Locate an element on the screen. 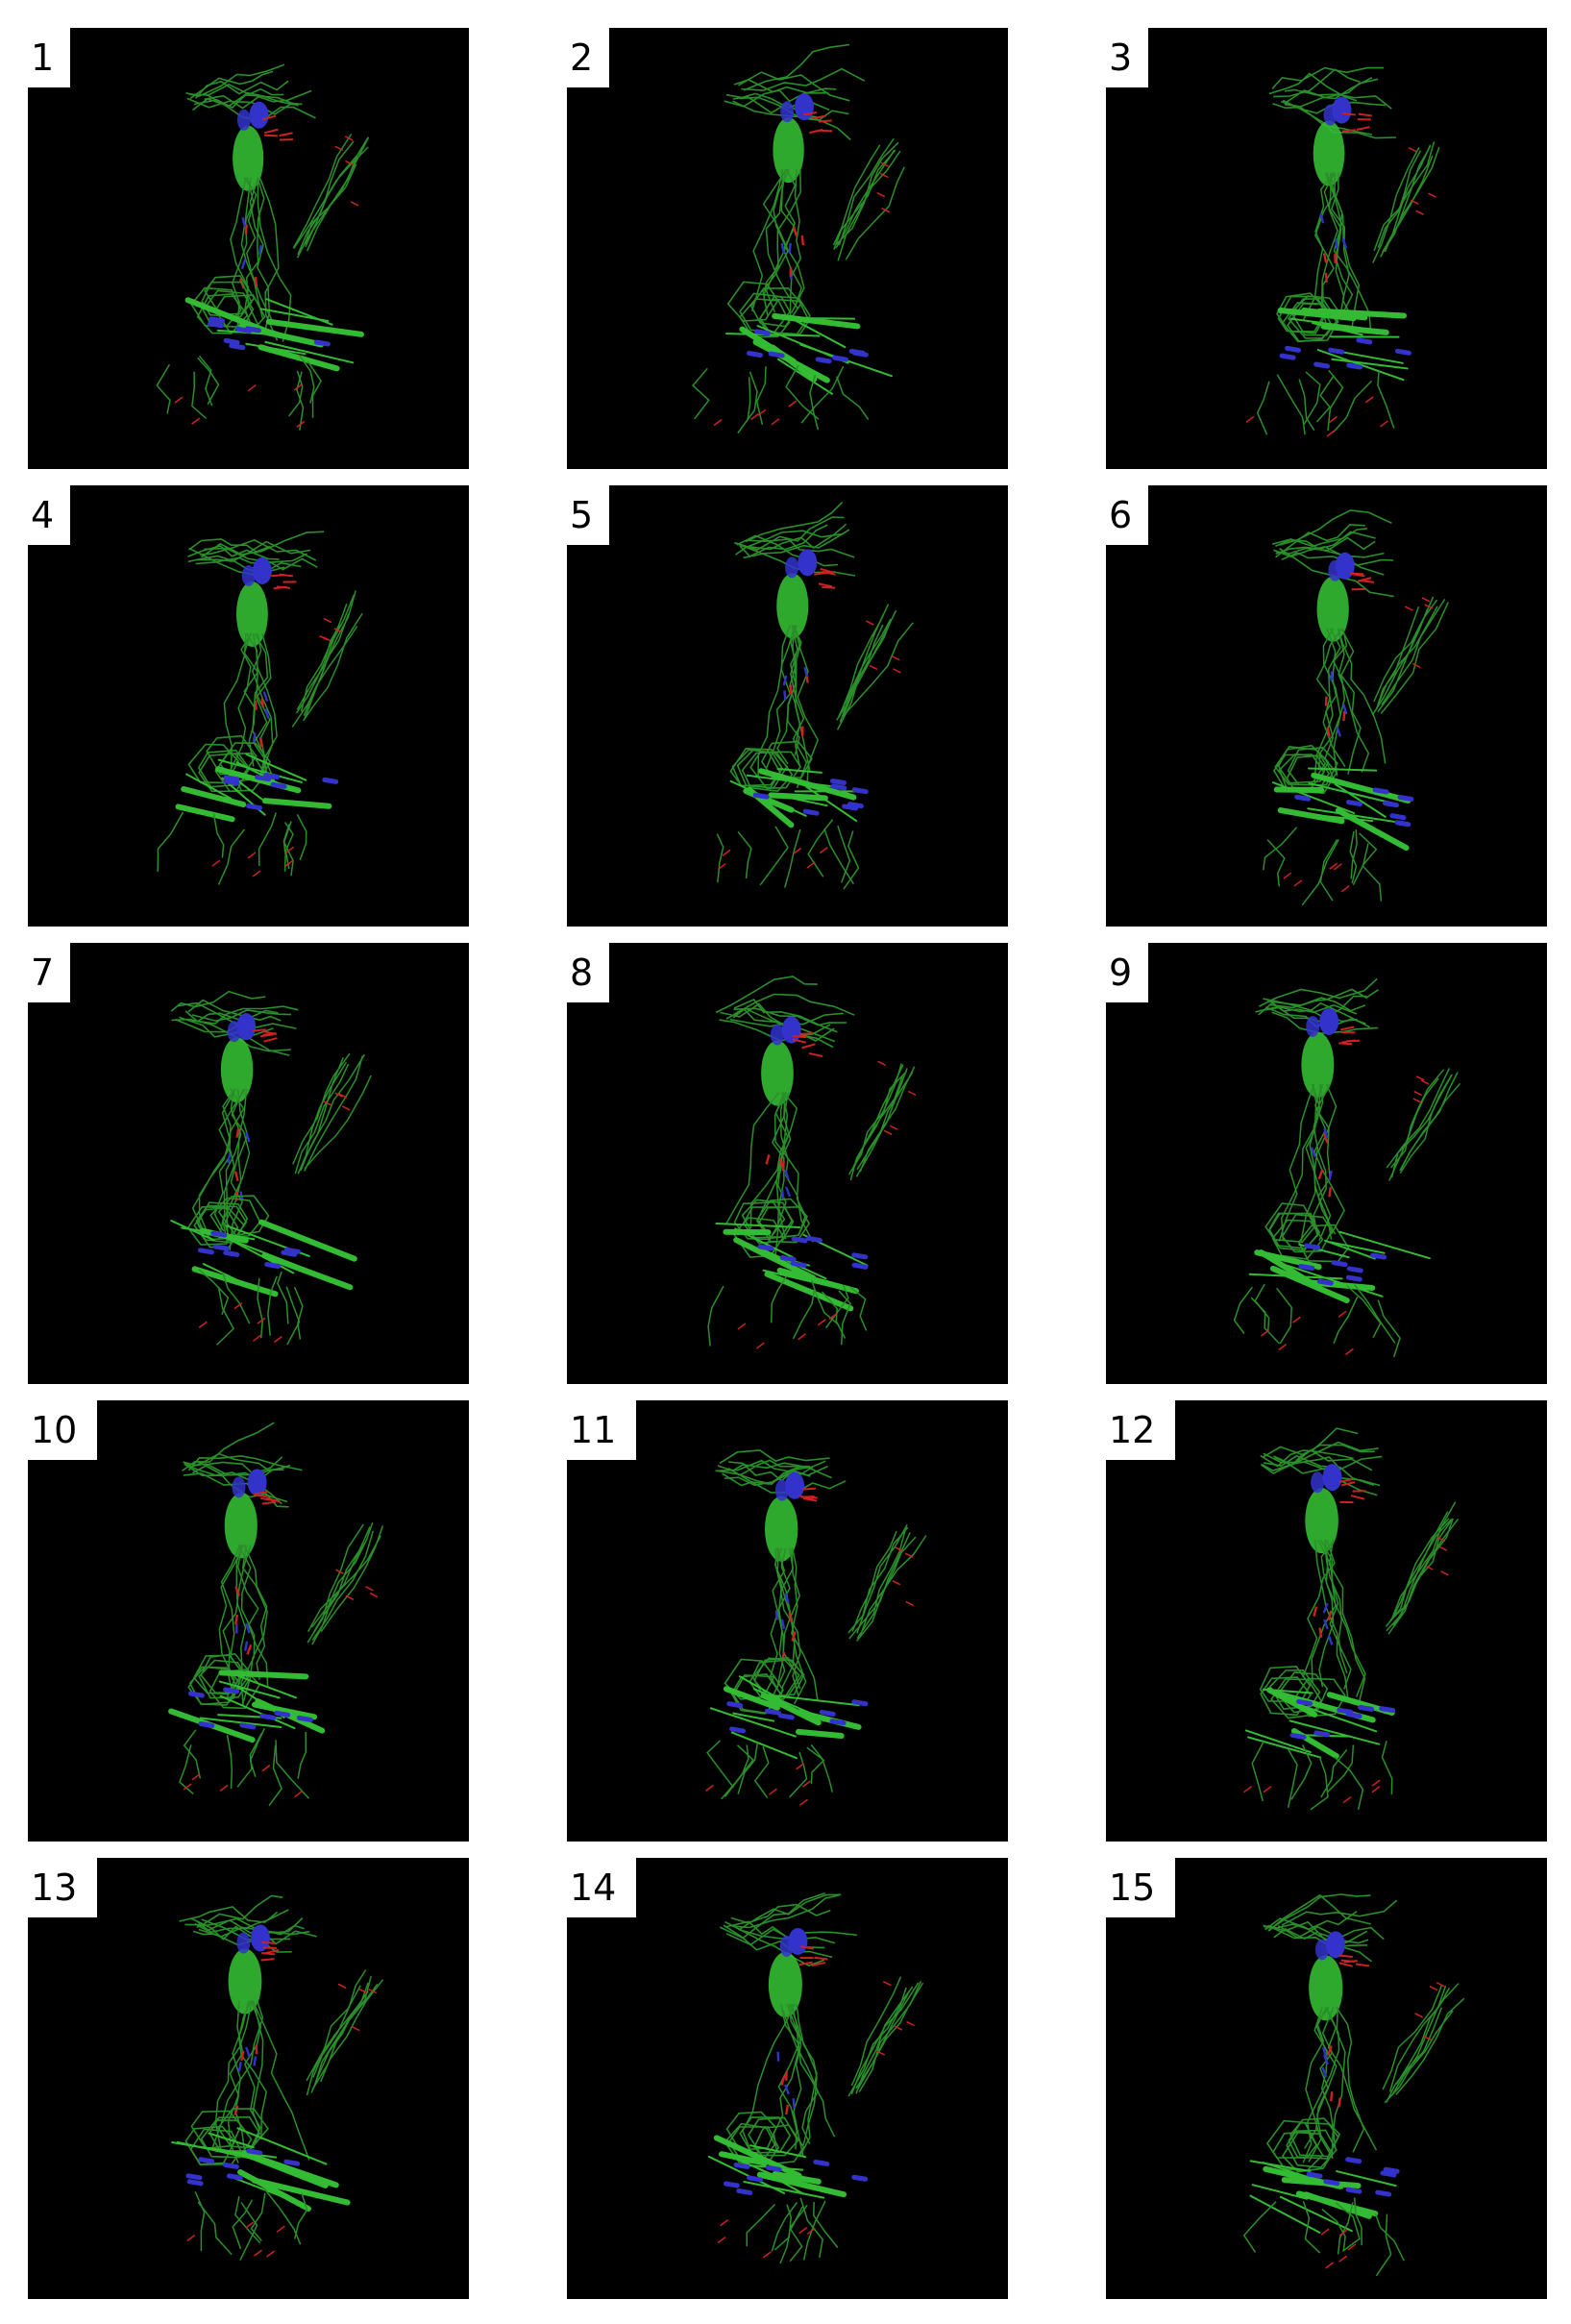 This screenshot has width=1571, height=2324. structure-panel-14: 14 is located at coordinates (787, 2078).